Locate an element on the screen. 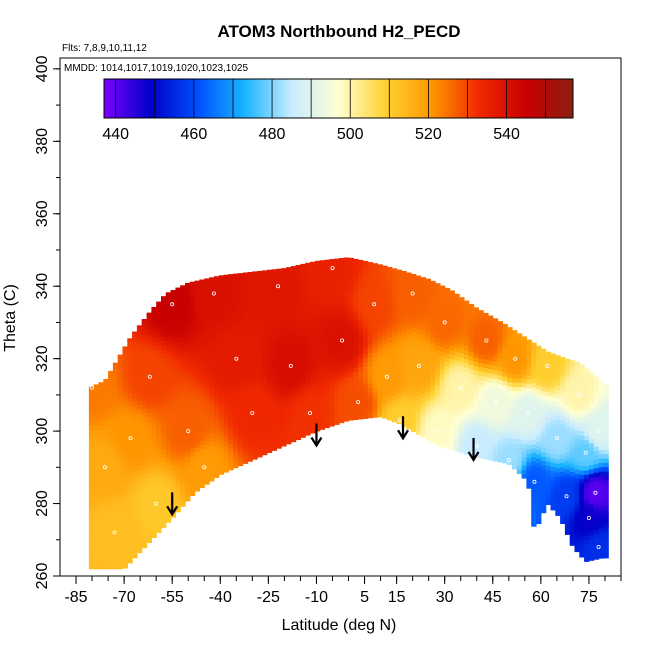 This screenshot has height=650, width=650. x-axis: -85 -70 -55 -40 -25 -10 5 15 30 45 60 75 is located at coordinates (343, 591).